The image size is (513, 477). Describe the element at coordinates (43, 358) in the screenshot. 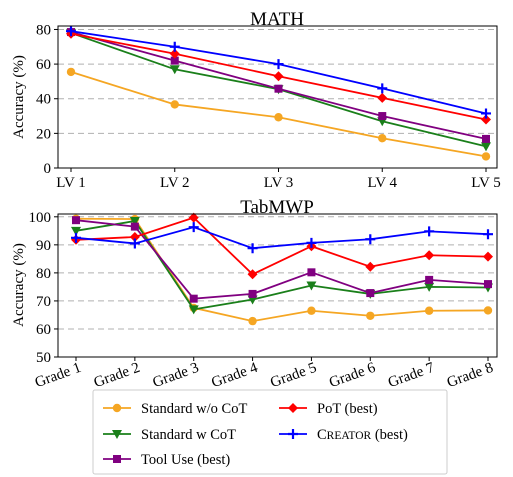

I see `tabmwp-ytick-label: 50` at that location.